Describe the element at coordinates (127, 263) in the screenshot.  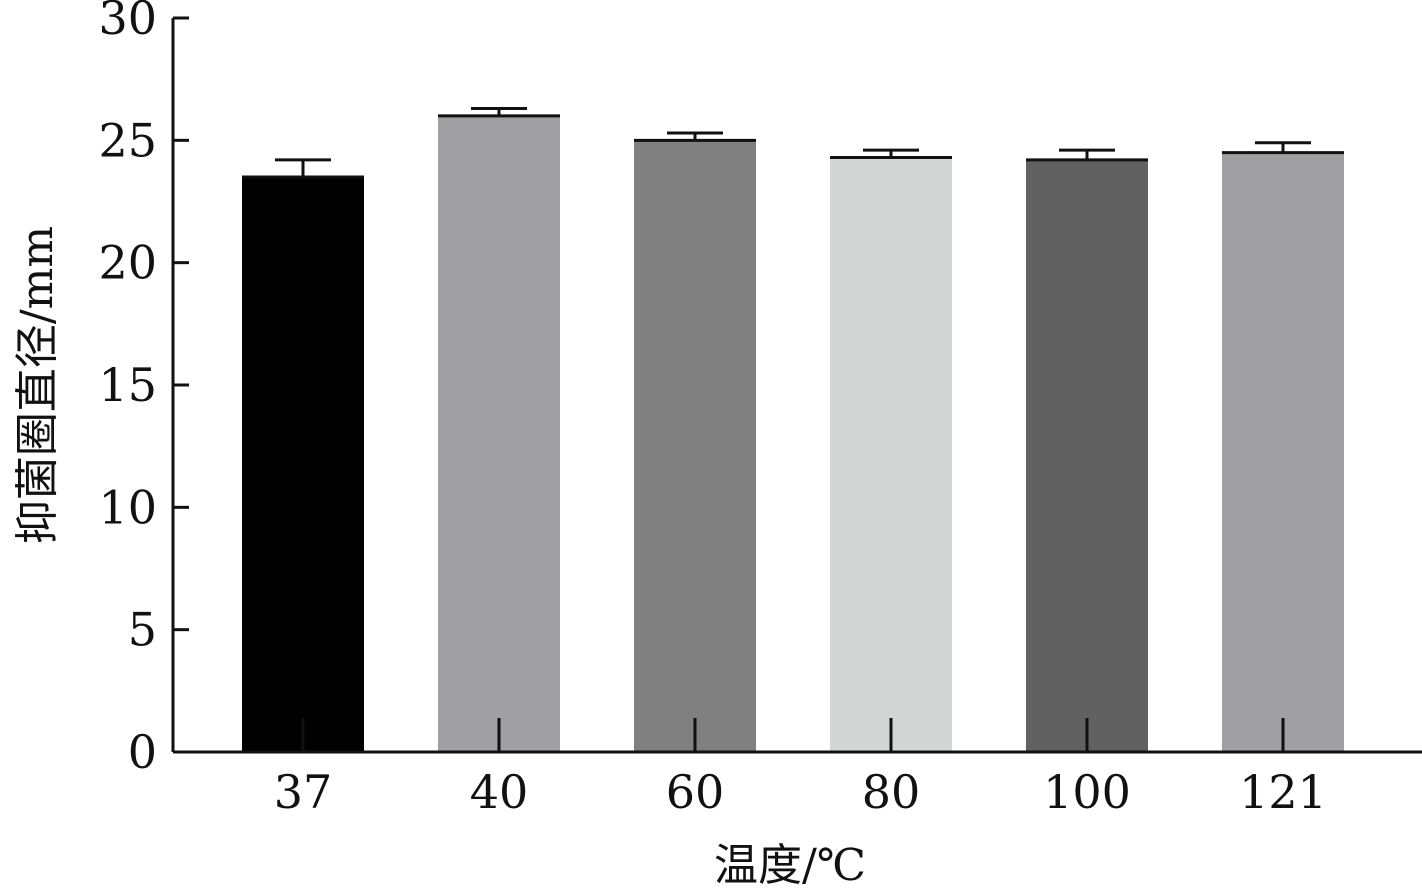
I see `y-tick-label: 20` at that location.